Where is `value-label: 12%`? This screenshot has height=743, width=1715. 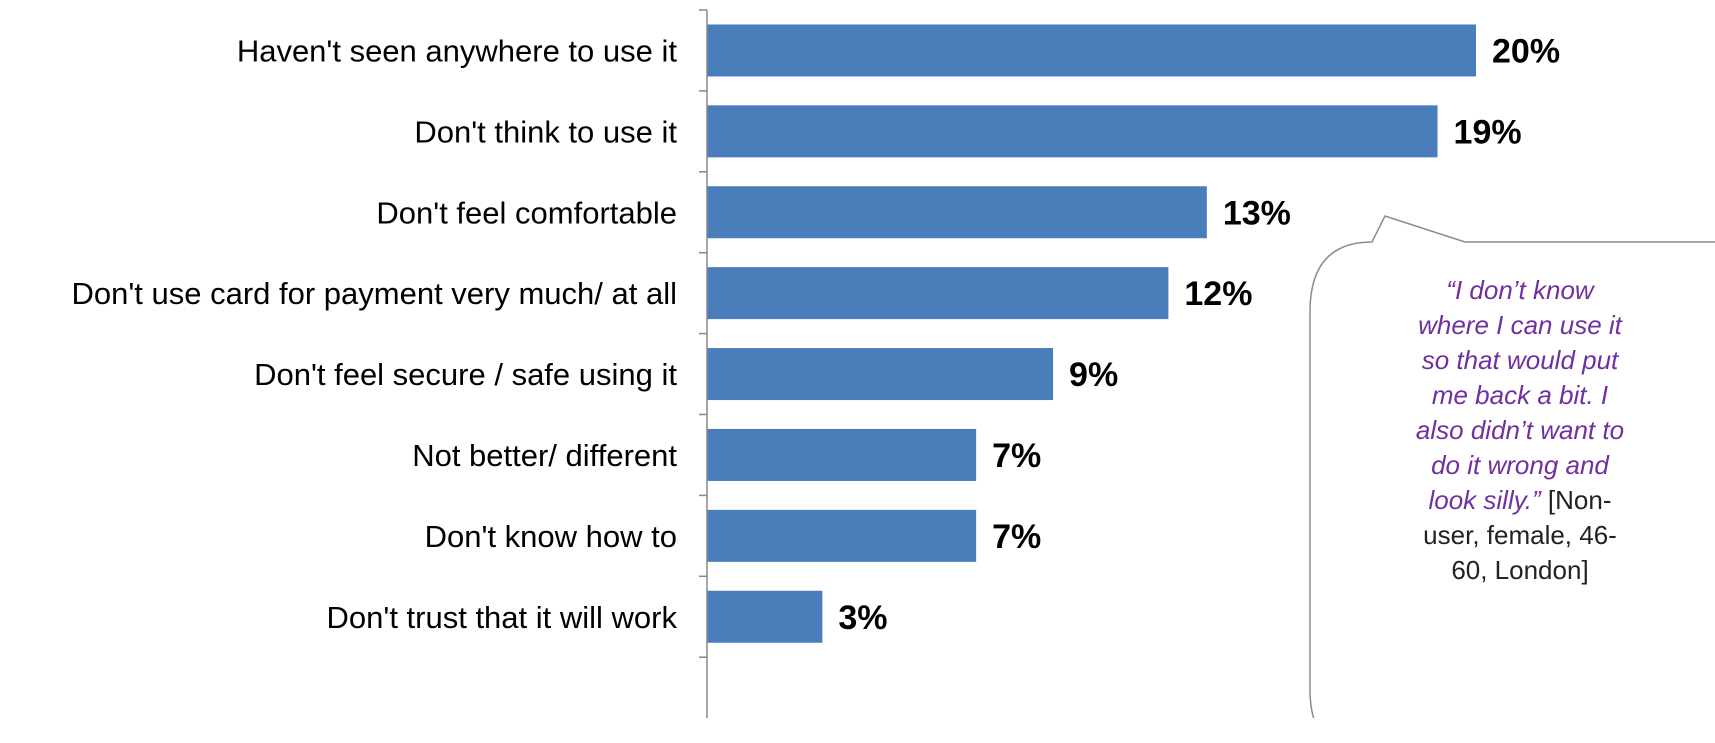
value-label: 12% is located at coordinates (1218, 294).